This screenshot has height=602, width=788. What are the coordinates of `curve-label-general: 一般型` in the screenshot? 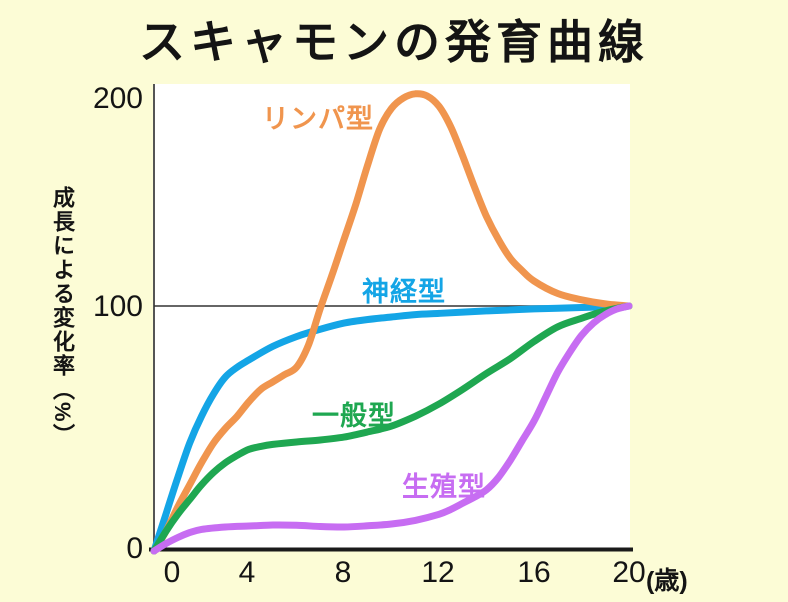 It's located at (354, 416).